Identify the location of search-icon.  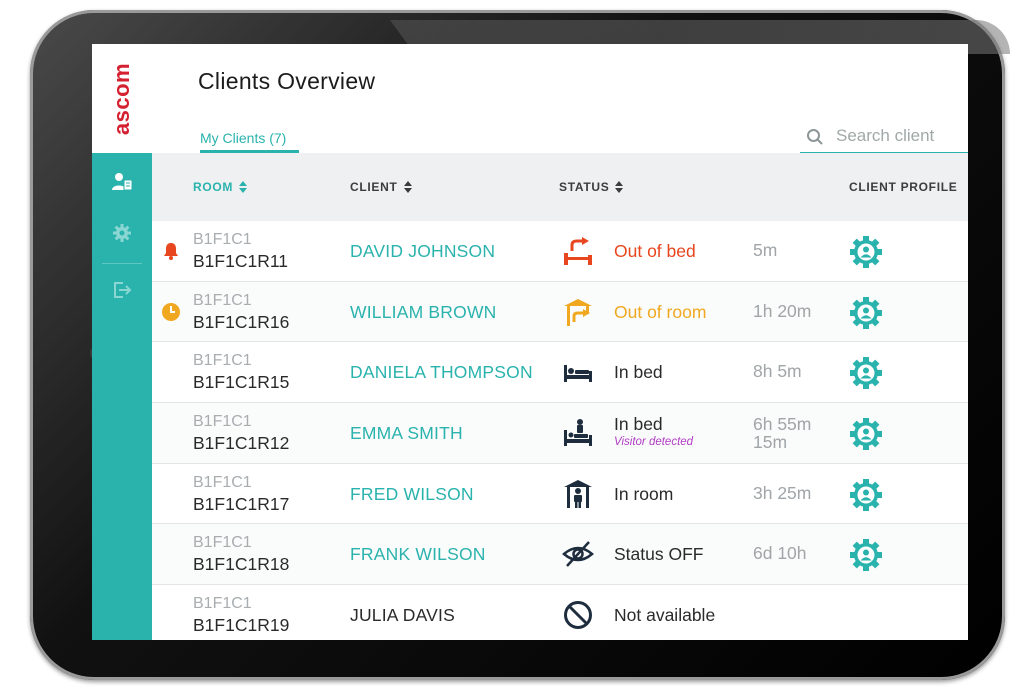
(815, 137).